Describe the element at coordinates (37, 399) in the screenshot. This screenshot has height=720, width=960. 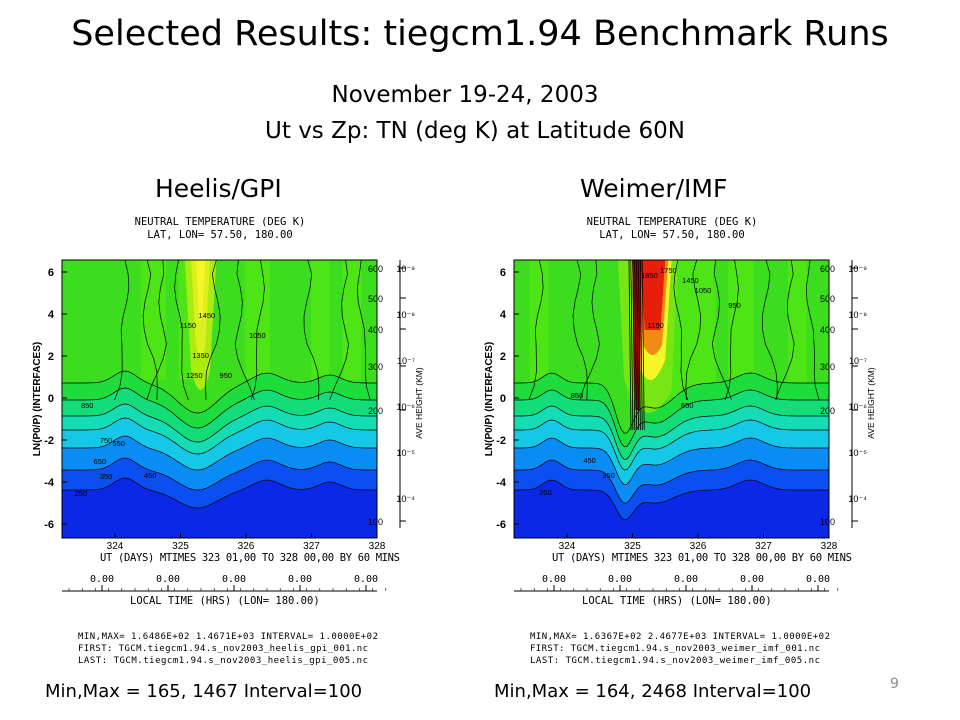
I see `y-axis-label: LN(P0/P) (INTERFACES)` at that location.